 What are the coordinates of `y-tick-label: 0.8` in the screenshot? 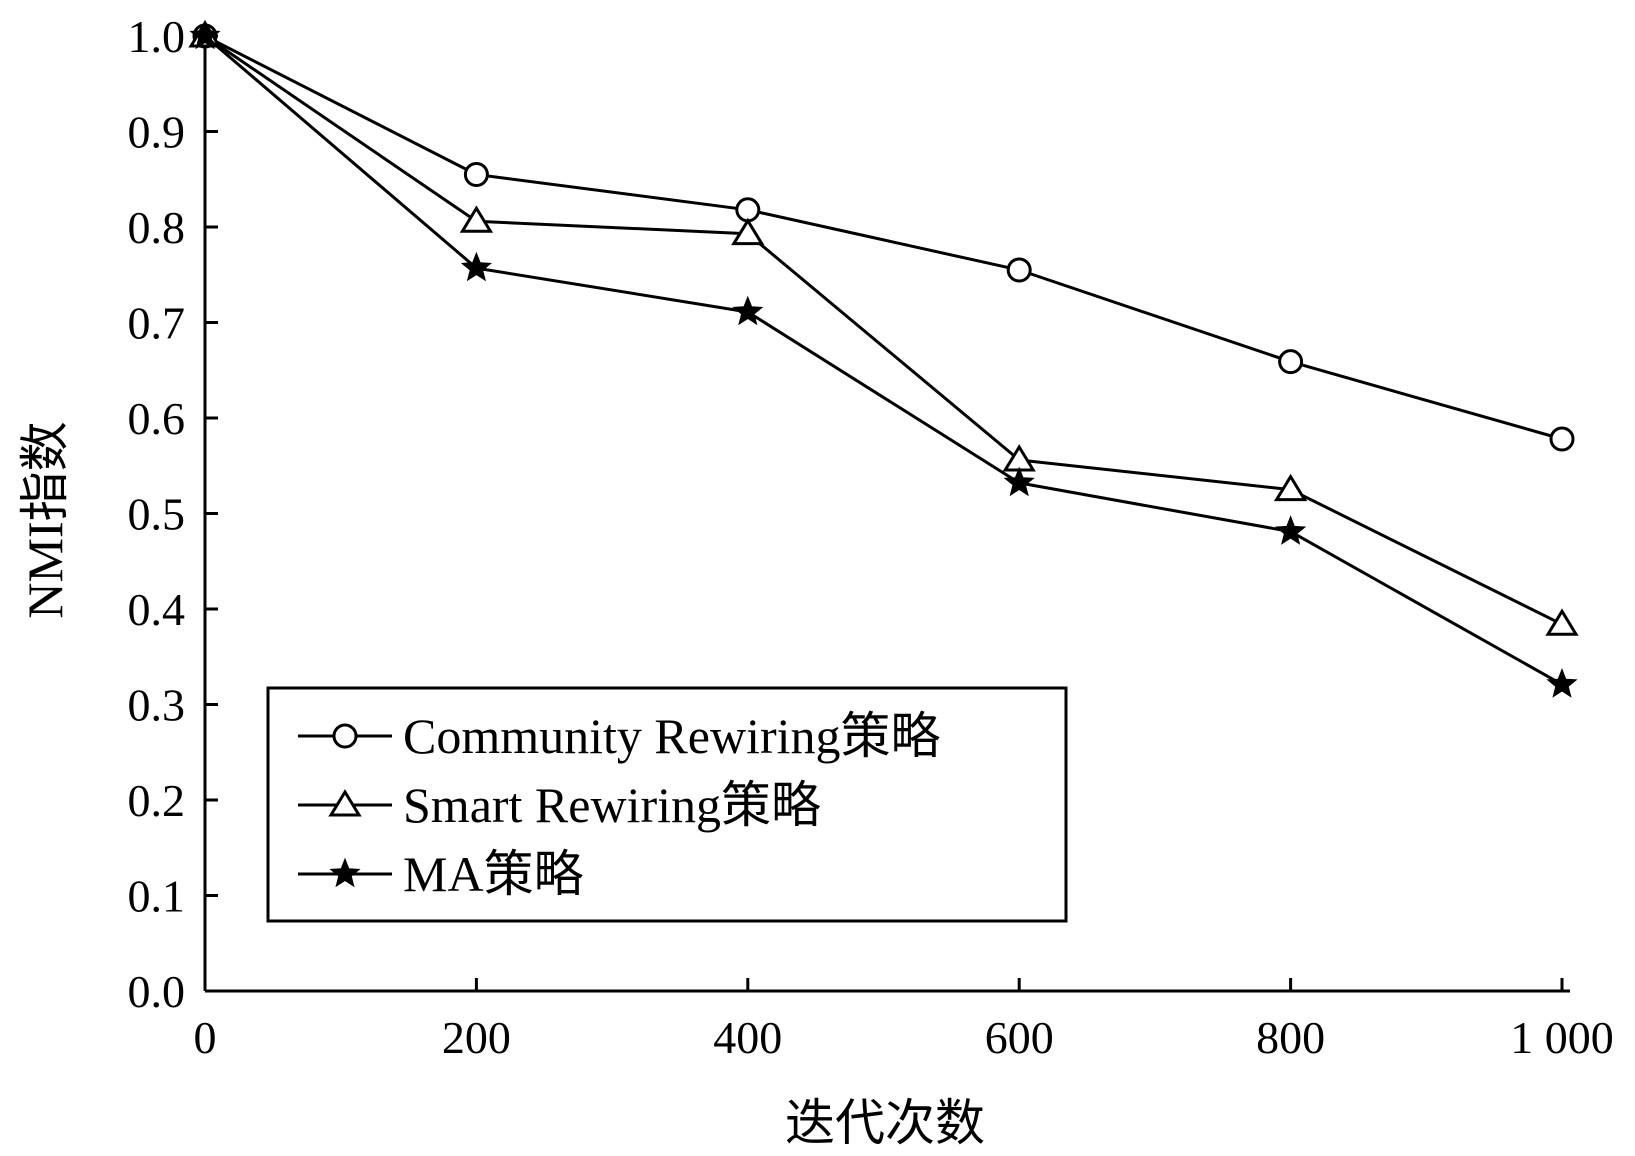 It's located at (157, 227).